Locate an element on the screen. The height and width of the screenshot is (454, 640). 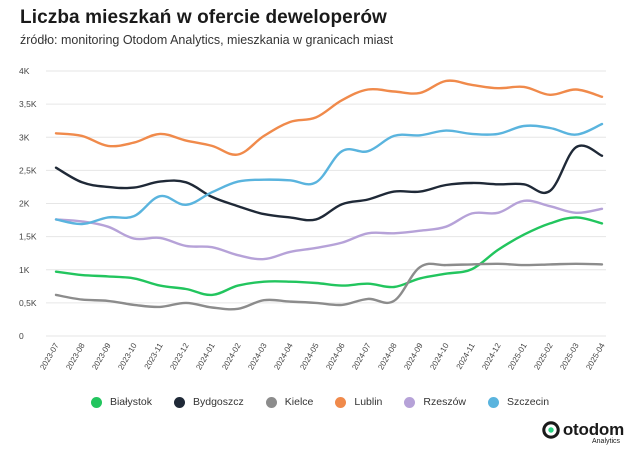
legend-item-rzeszow: Rzeszów is located at coordinates (435, 402).